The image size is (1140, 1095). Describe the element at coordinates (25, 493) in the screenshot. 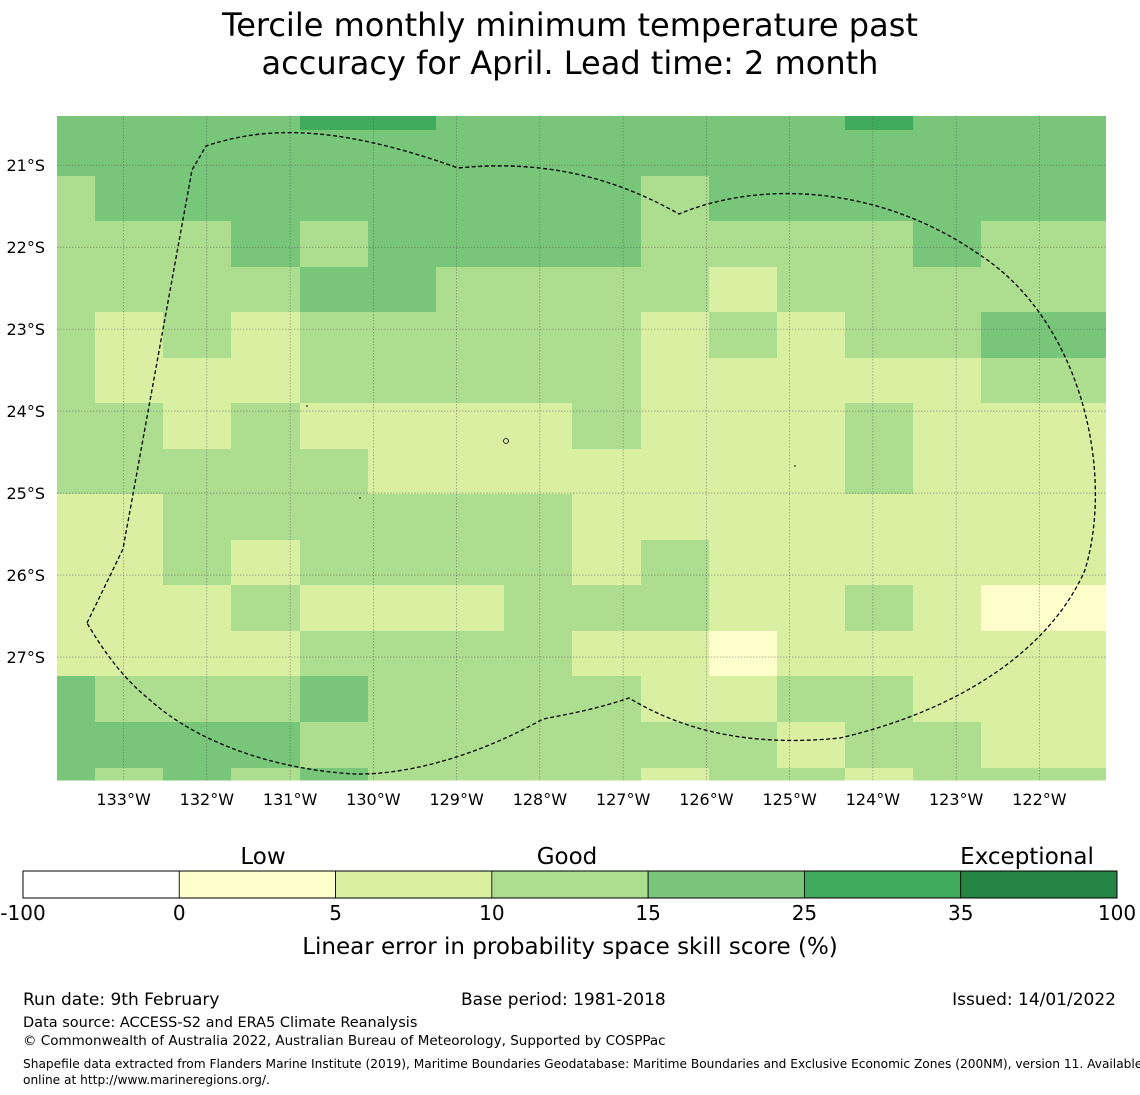

I see `y-tick-label: 25°S` at that location.